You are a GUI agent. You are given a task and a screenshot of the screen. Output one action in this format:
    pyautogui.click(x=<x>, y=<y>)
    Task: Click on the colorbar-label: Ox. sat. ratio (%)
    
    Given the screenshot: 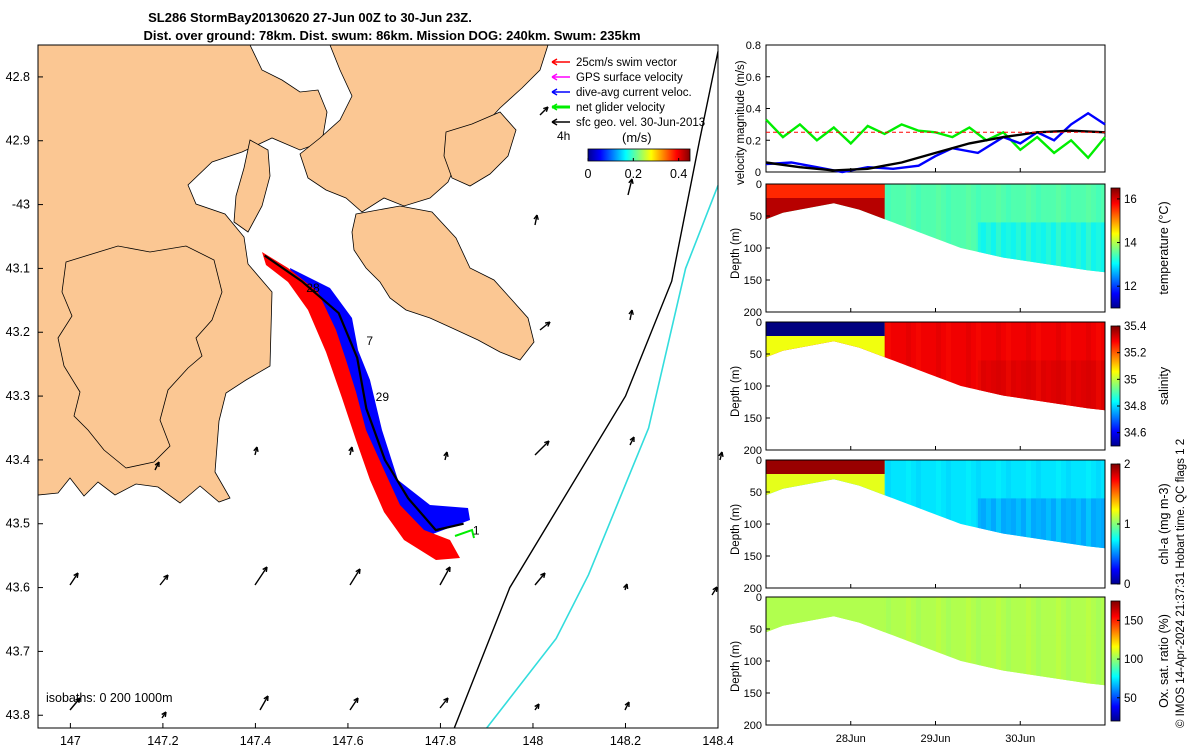 What is the action you would take?
    pyautogui.click(x=1164, y=661)
    